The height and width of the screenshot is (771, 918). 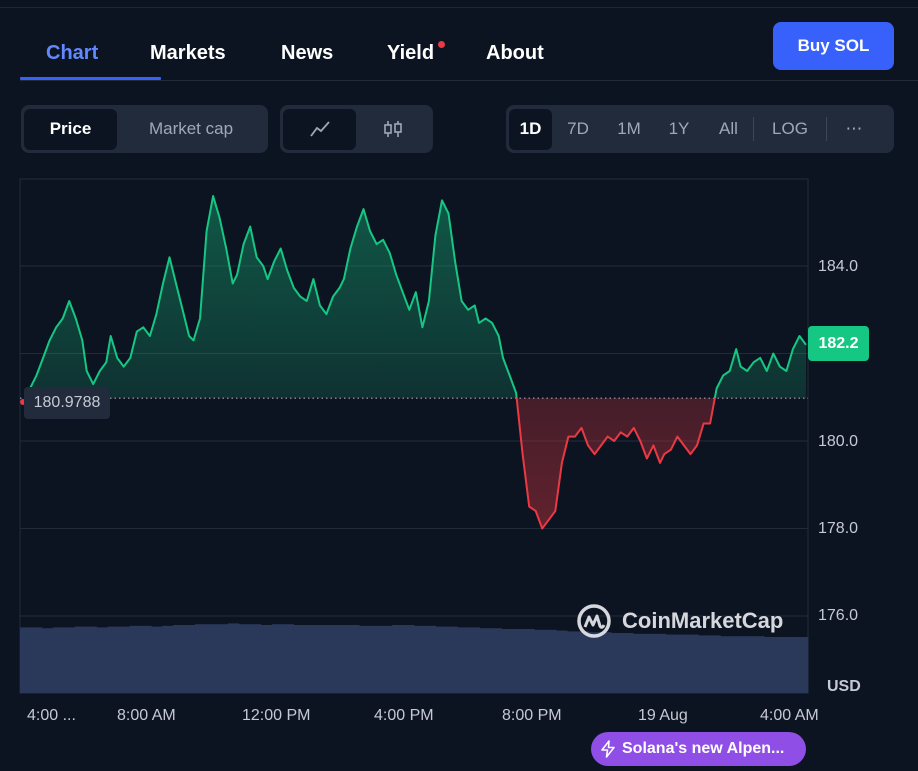 What do you see at coordinates (146, 715) in the screenshot?
I see `x-tick-label: 8:00 AM` at bounding box center [146, 715].